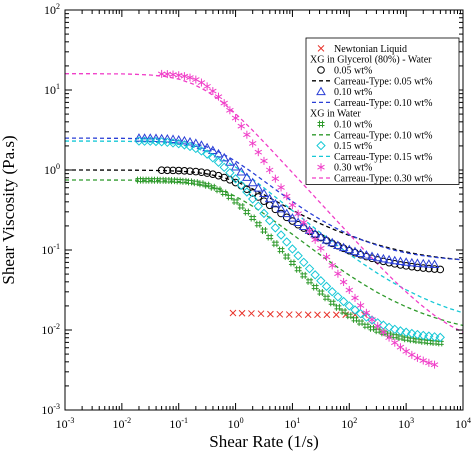 The width and height of the screenshot is (474, 463). What do you see at coordinates (371, 60) in the screenshot?
I see `legend-group-header: XG in Glycerol (80%) - Water` at bounding box center [371, 60].